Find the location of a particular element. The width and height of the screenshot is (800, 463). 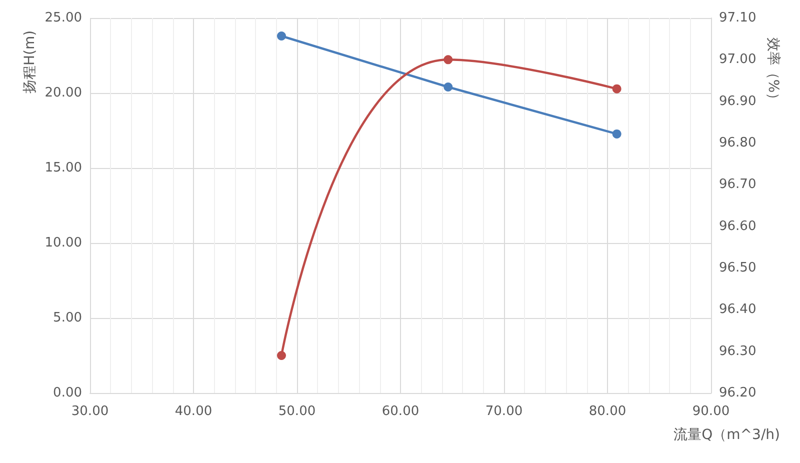

y2-tick-label: 96.90 is located at coordinates (737, 101).